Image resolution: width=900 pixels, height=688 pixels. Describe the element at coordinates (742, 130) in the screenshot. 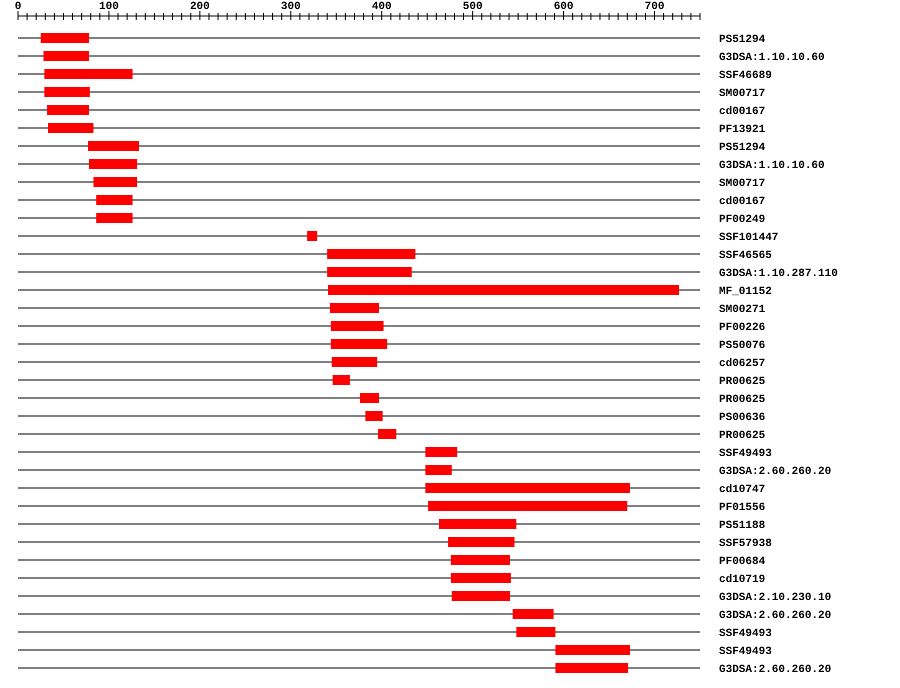

I see `y-tick-label: PF13921` at that location.